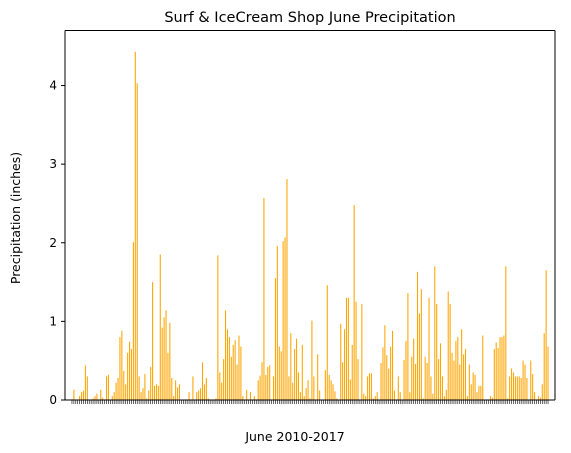  I want to click on y-axis-ticks: 0 1 2 3 4, so click(57, 243).